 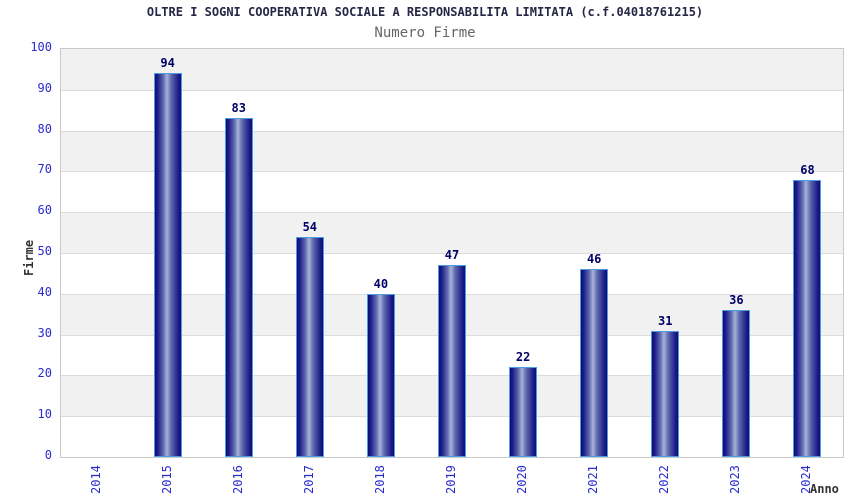 I want to click on bar-value-label: 46, so click(x=594, y=259).